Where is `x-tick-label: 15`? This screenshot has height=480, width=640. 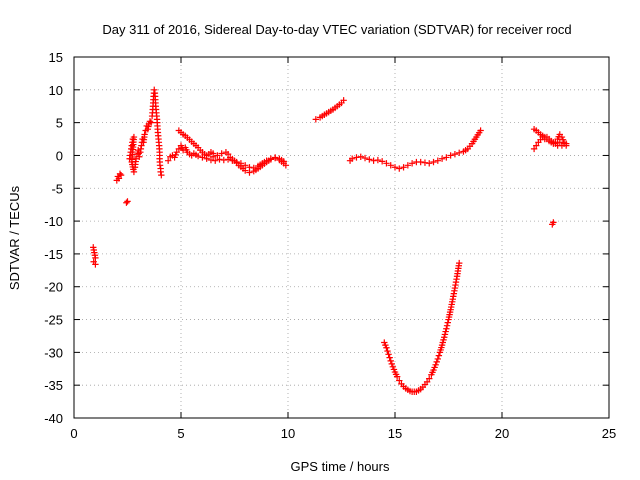
x-tick-label: 15 is located at coordinates (395, 433).